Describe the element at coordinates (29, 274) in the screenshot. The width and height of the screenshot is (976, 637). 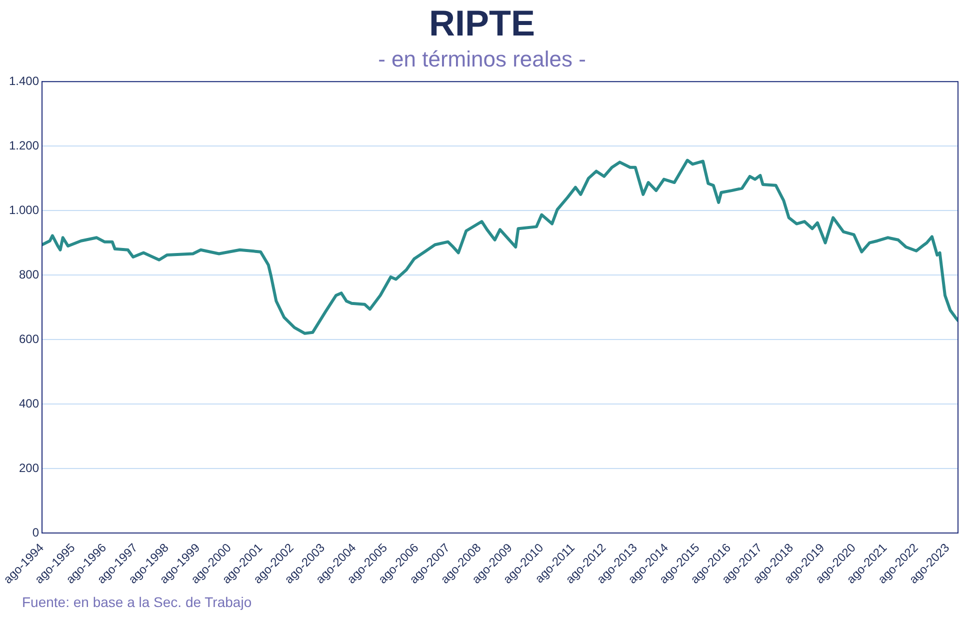
I see `y-tick-label: 800` at that location.